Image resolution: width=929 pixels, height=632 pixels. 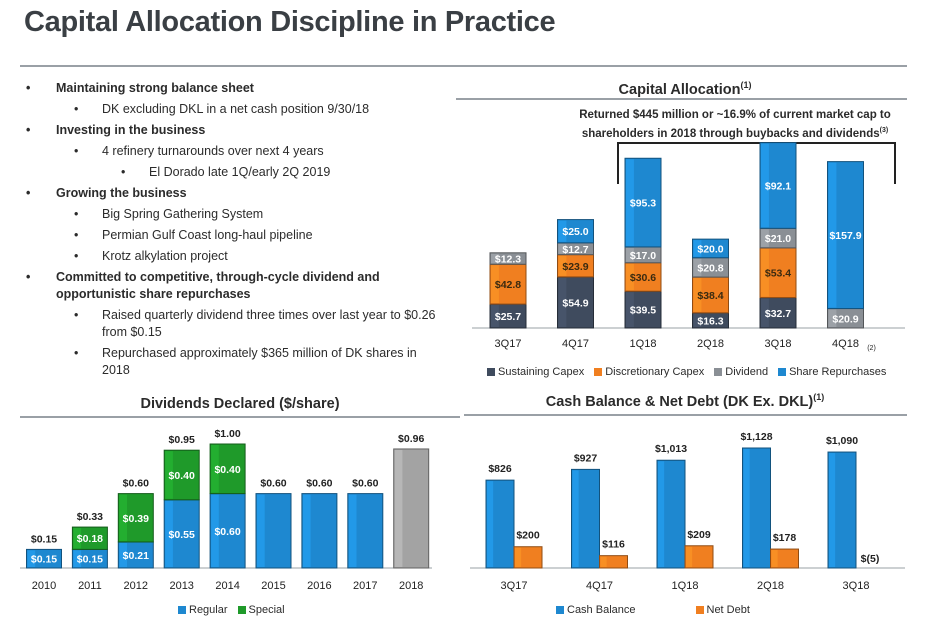 What do you see at coordinates (208, 610) in the screenshot?
I see `legend-label: Regular` at bounding box center [208, 610].